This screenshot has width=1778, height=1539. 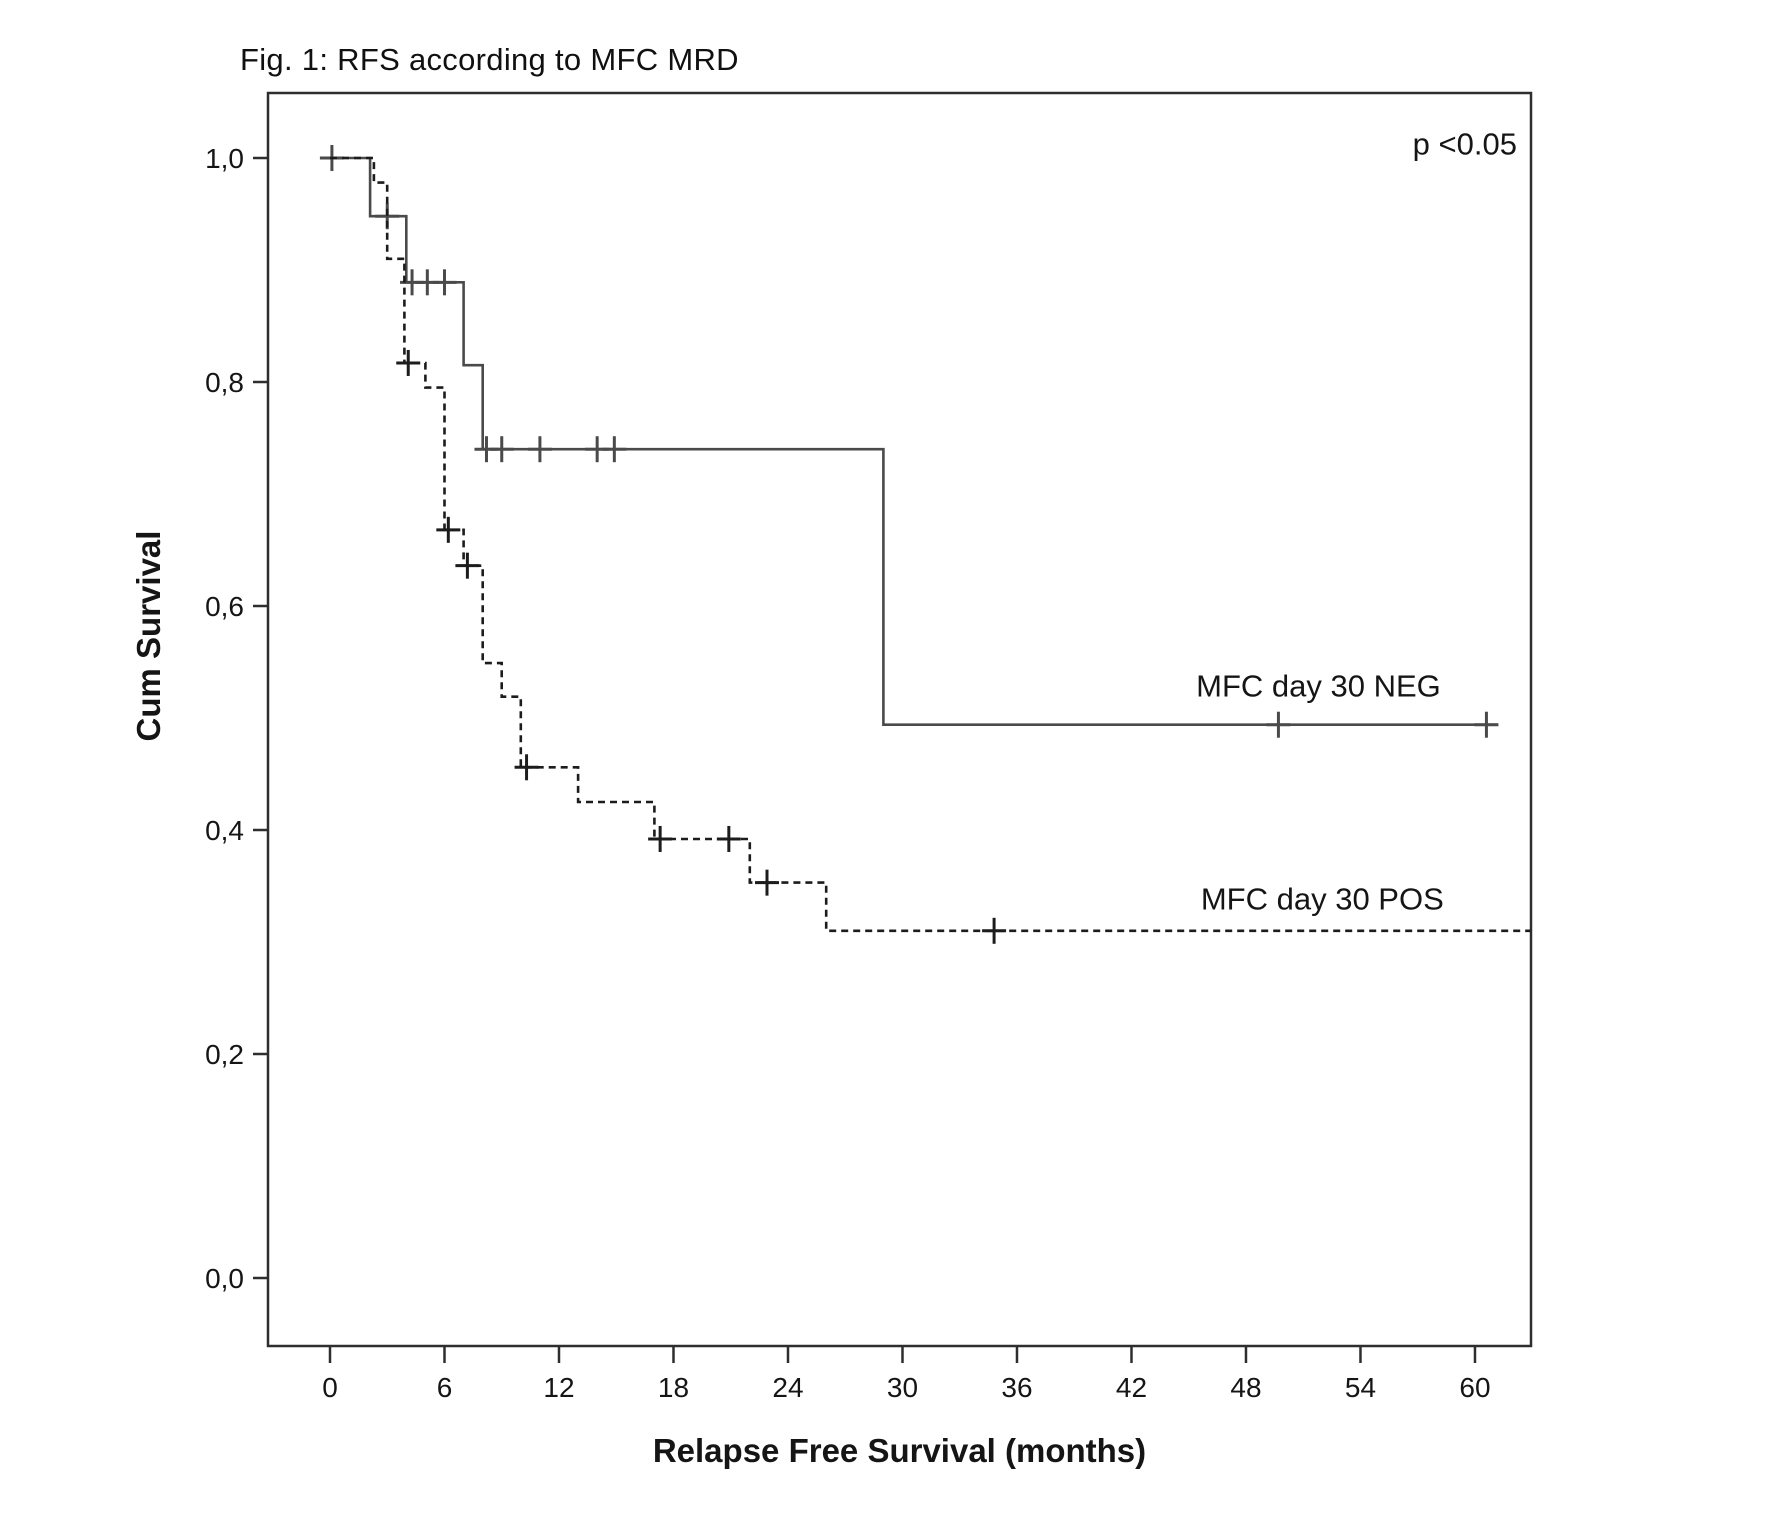 I want to click on x-tick-label: 6, so click(x=445, y=1387).